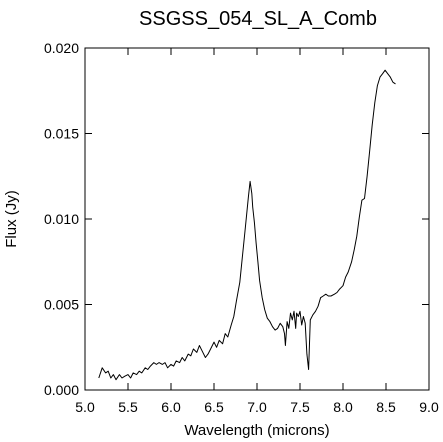 The width and height of the screenshot is (443, 442). Describe the element at coordinates (214, 407) in the screenshot. I see `x-tick-label: 6.5` at that location.